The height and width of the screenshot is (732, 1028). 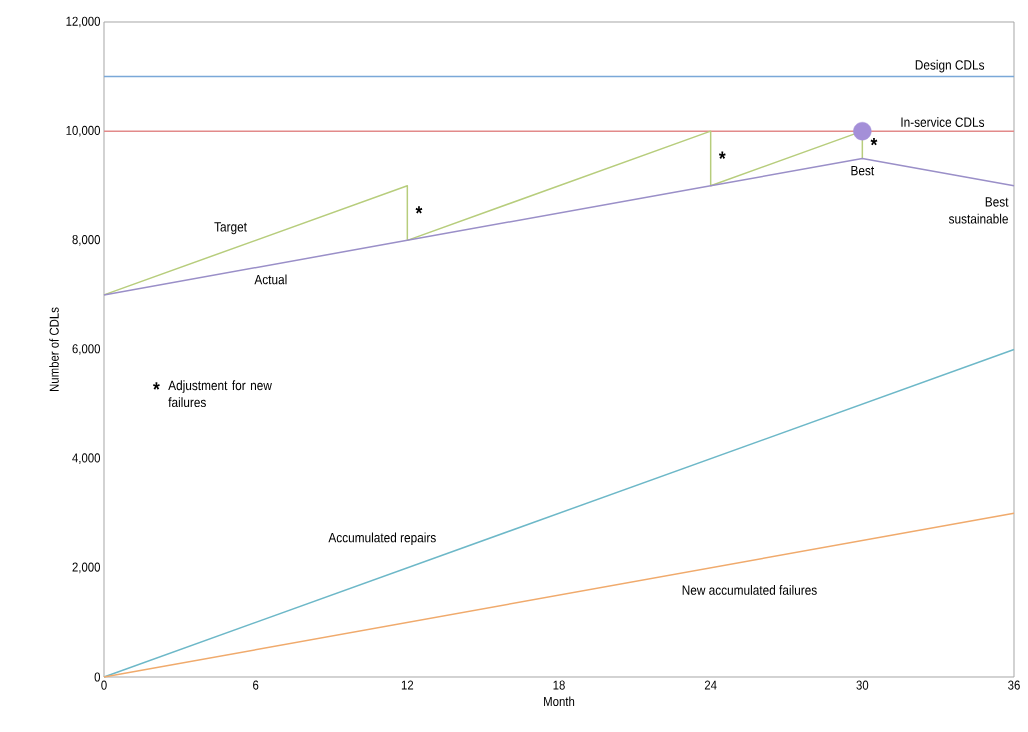 What do you see at coordinates (97, 677) in the screenshot?
I see `y-tick-label: 0` at bounding box center [97, 677].